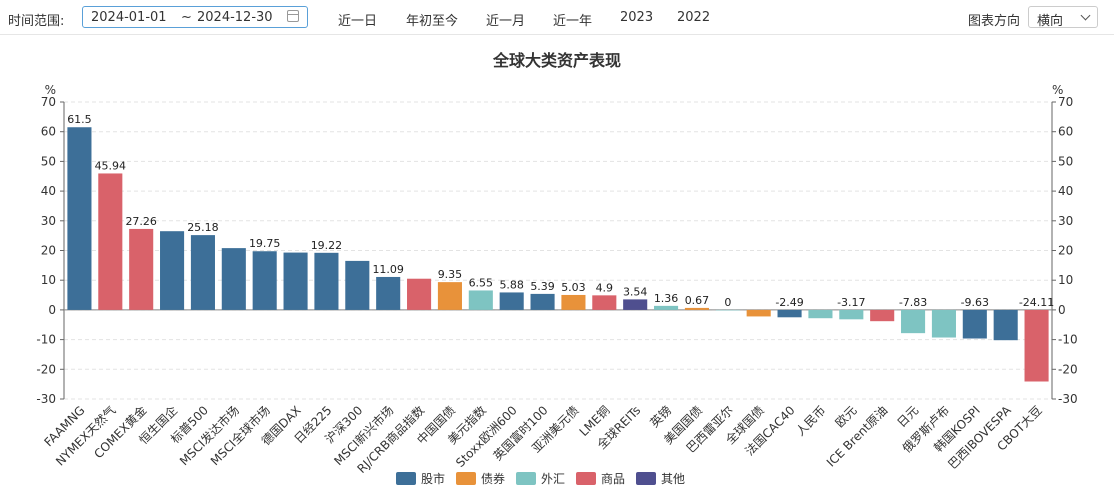  What do you see at coordinates (913, 302) in the screenshot?
I see `data-label: -7.83` at bounding box center [913, 302].